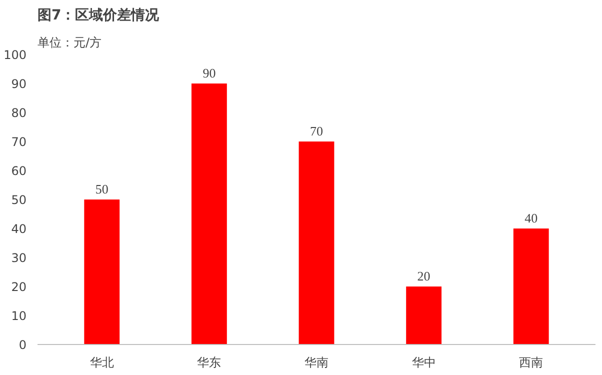 The image size is (602, 375). What do you see at coordinates (423, 276) in the screenshot?
I see `data-label: 20` at bounding box center [423, 276].